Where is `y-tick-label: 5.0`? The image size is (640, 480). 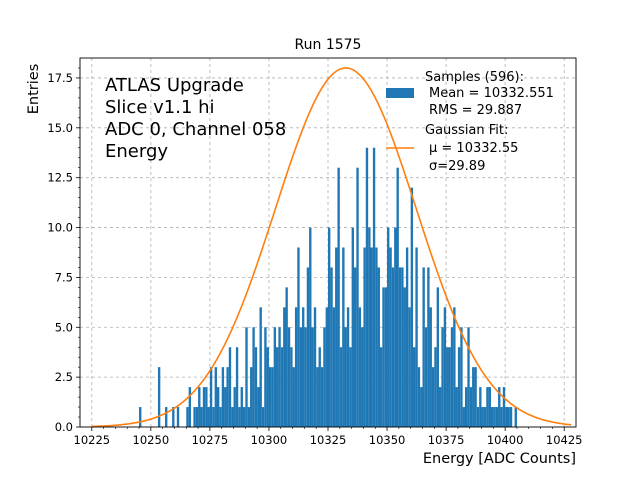 y-tick-label: 5.0 is located at coordinates (64, 327).